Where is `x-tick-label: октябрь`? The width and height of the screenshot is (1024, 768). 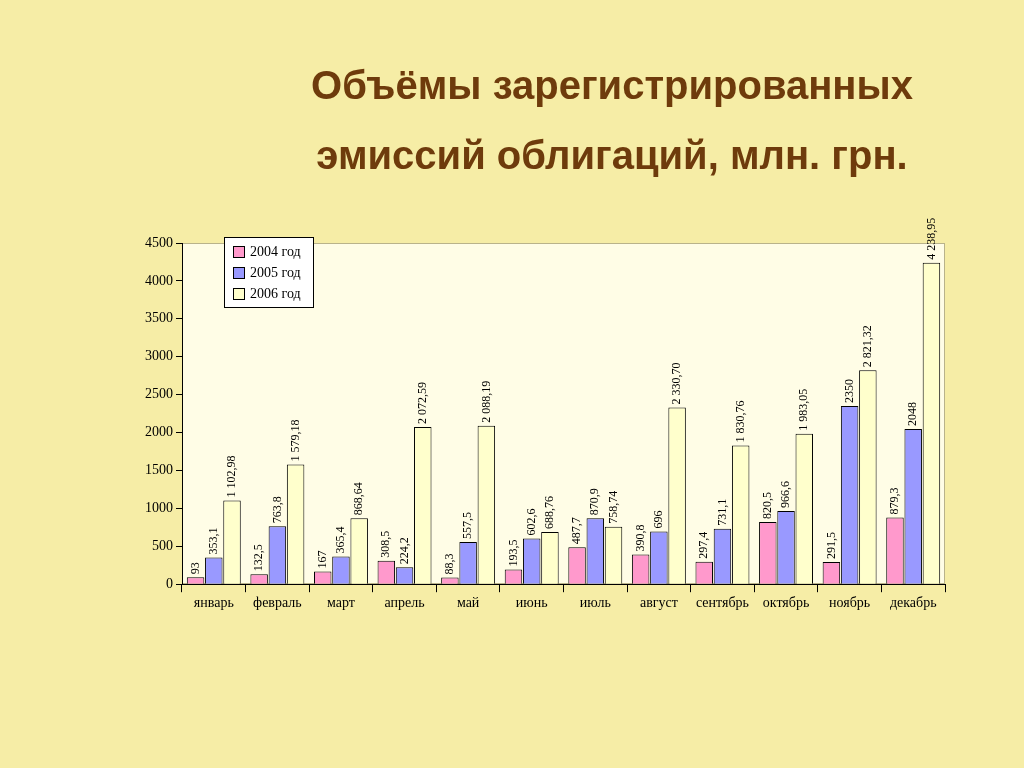 x-tick-label: октябрь is located at coordinates (786, 603).